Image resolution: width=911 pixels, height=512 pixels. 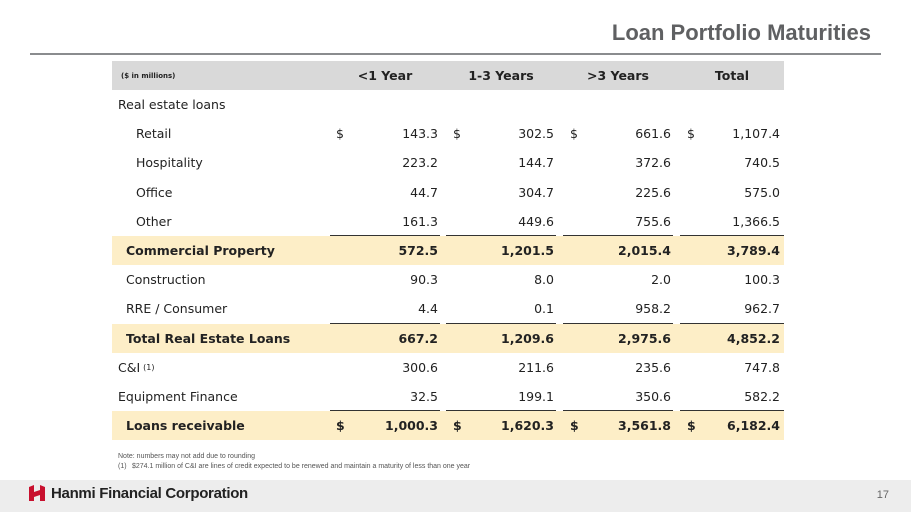 I want to click on table-cell: 755.6, so click(x=653, y=221).